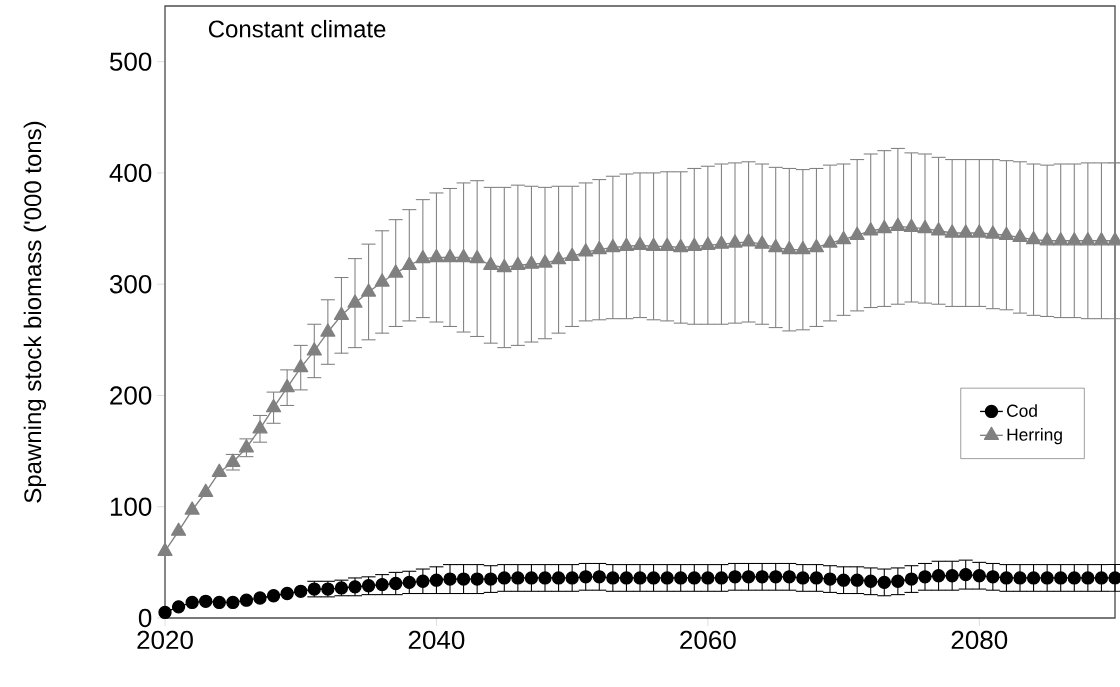 This screenshot has height=687, width=1120. I want to click on y-tick-label: 100, so click(131, 506).